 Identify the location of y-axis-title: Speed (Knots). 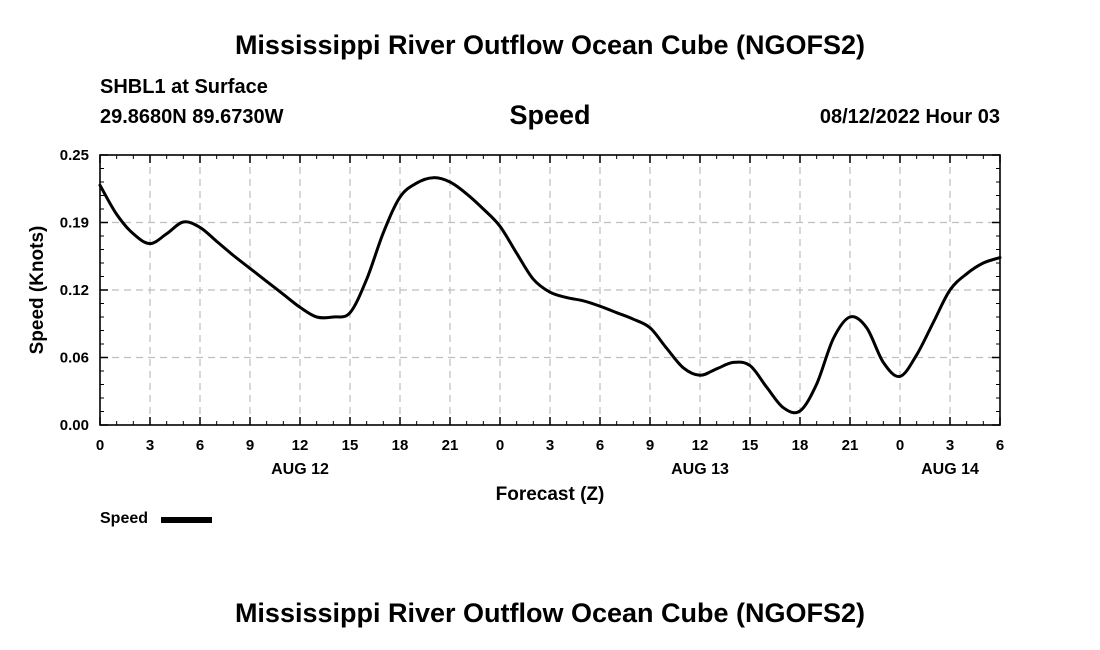
(37, 290).